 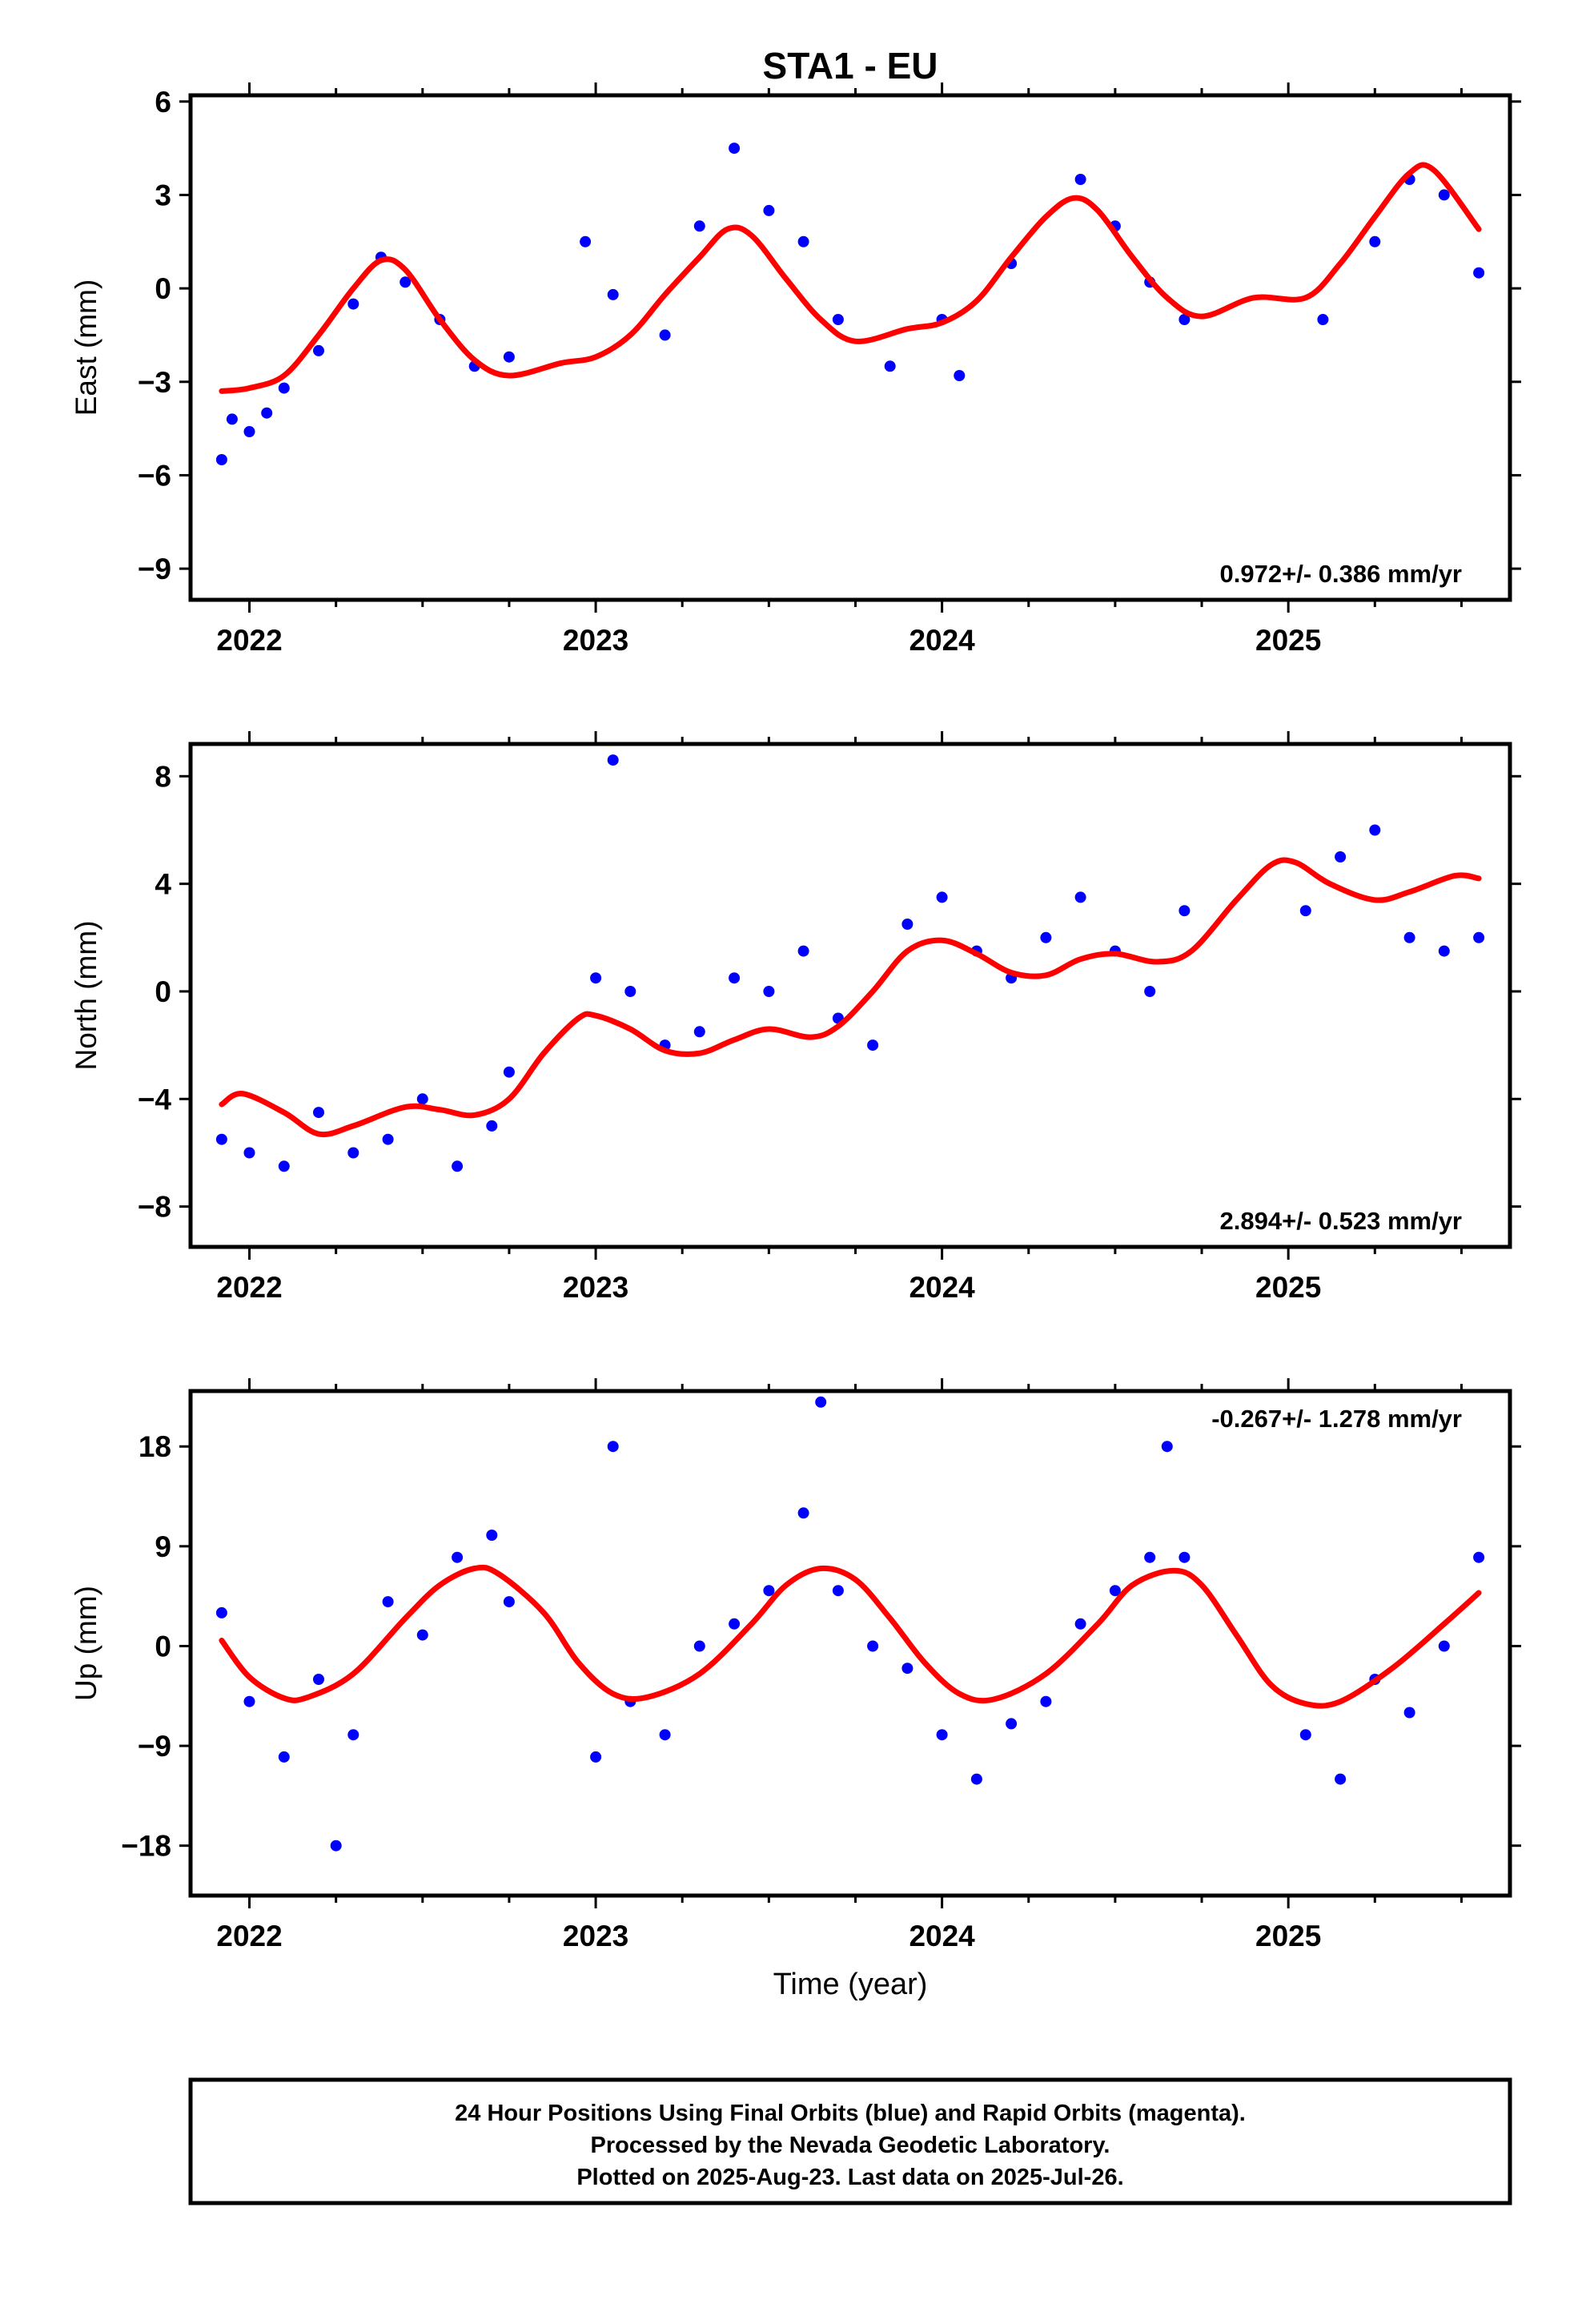 What do you see at coordinates (850, 1984) in the screenshot?
I see `x-axis-label: Time (year)` at bounding box center [850, 1984].